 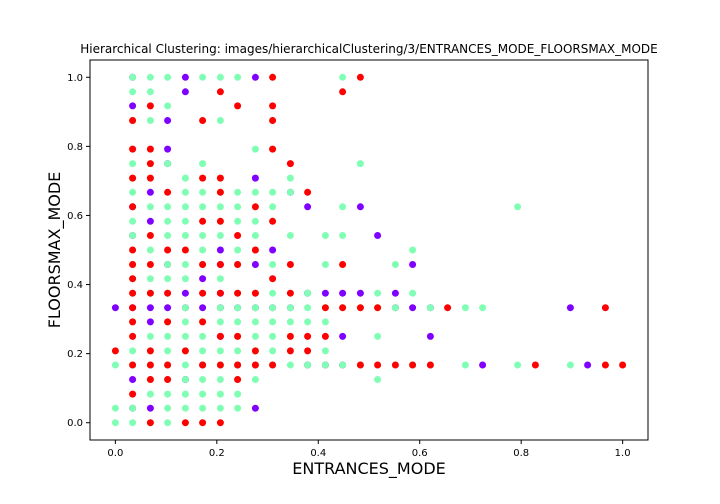 What do you see at coordinates (217, 453) in the screenshot?
I see `x-tick-label: 0.2` at bounding box center [217, 453].